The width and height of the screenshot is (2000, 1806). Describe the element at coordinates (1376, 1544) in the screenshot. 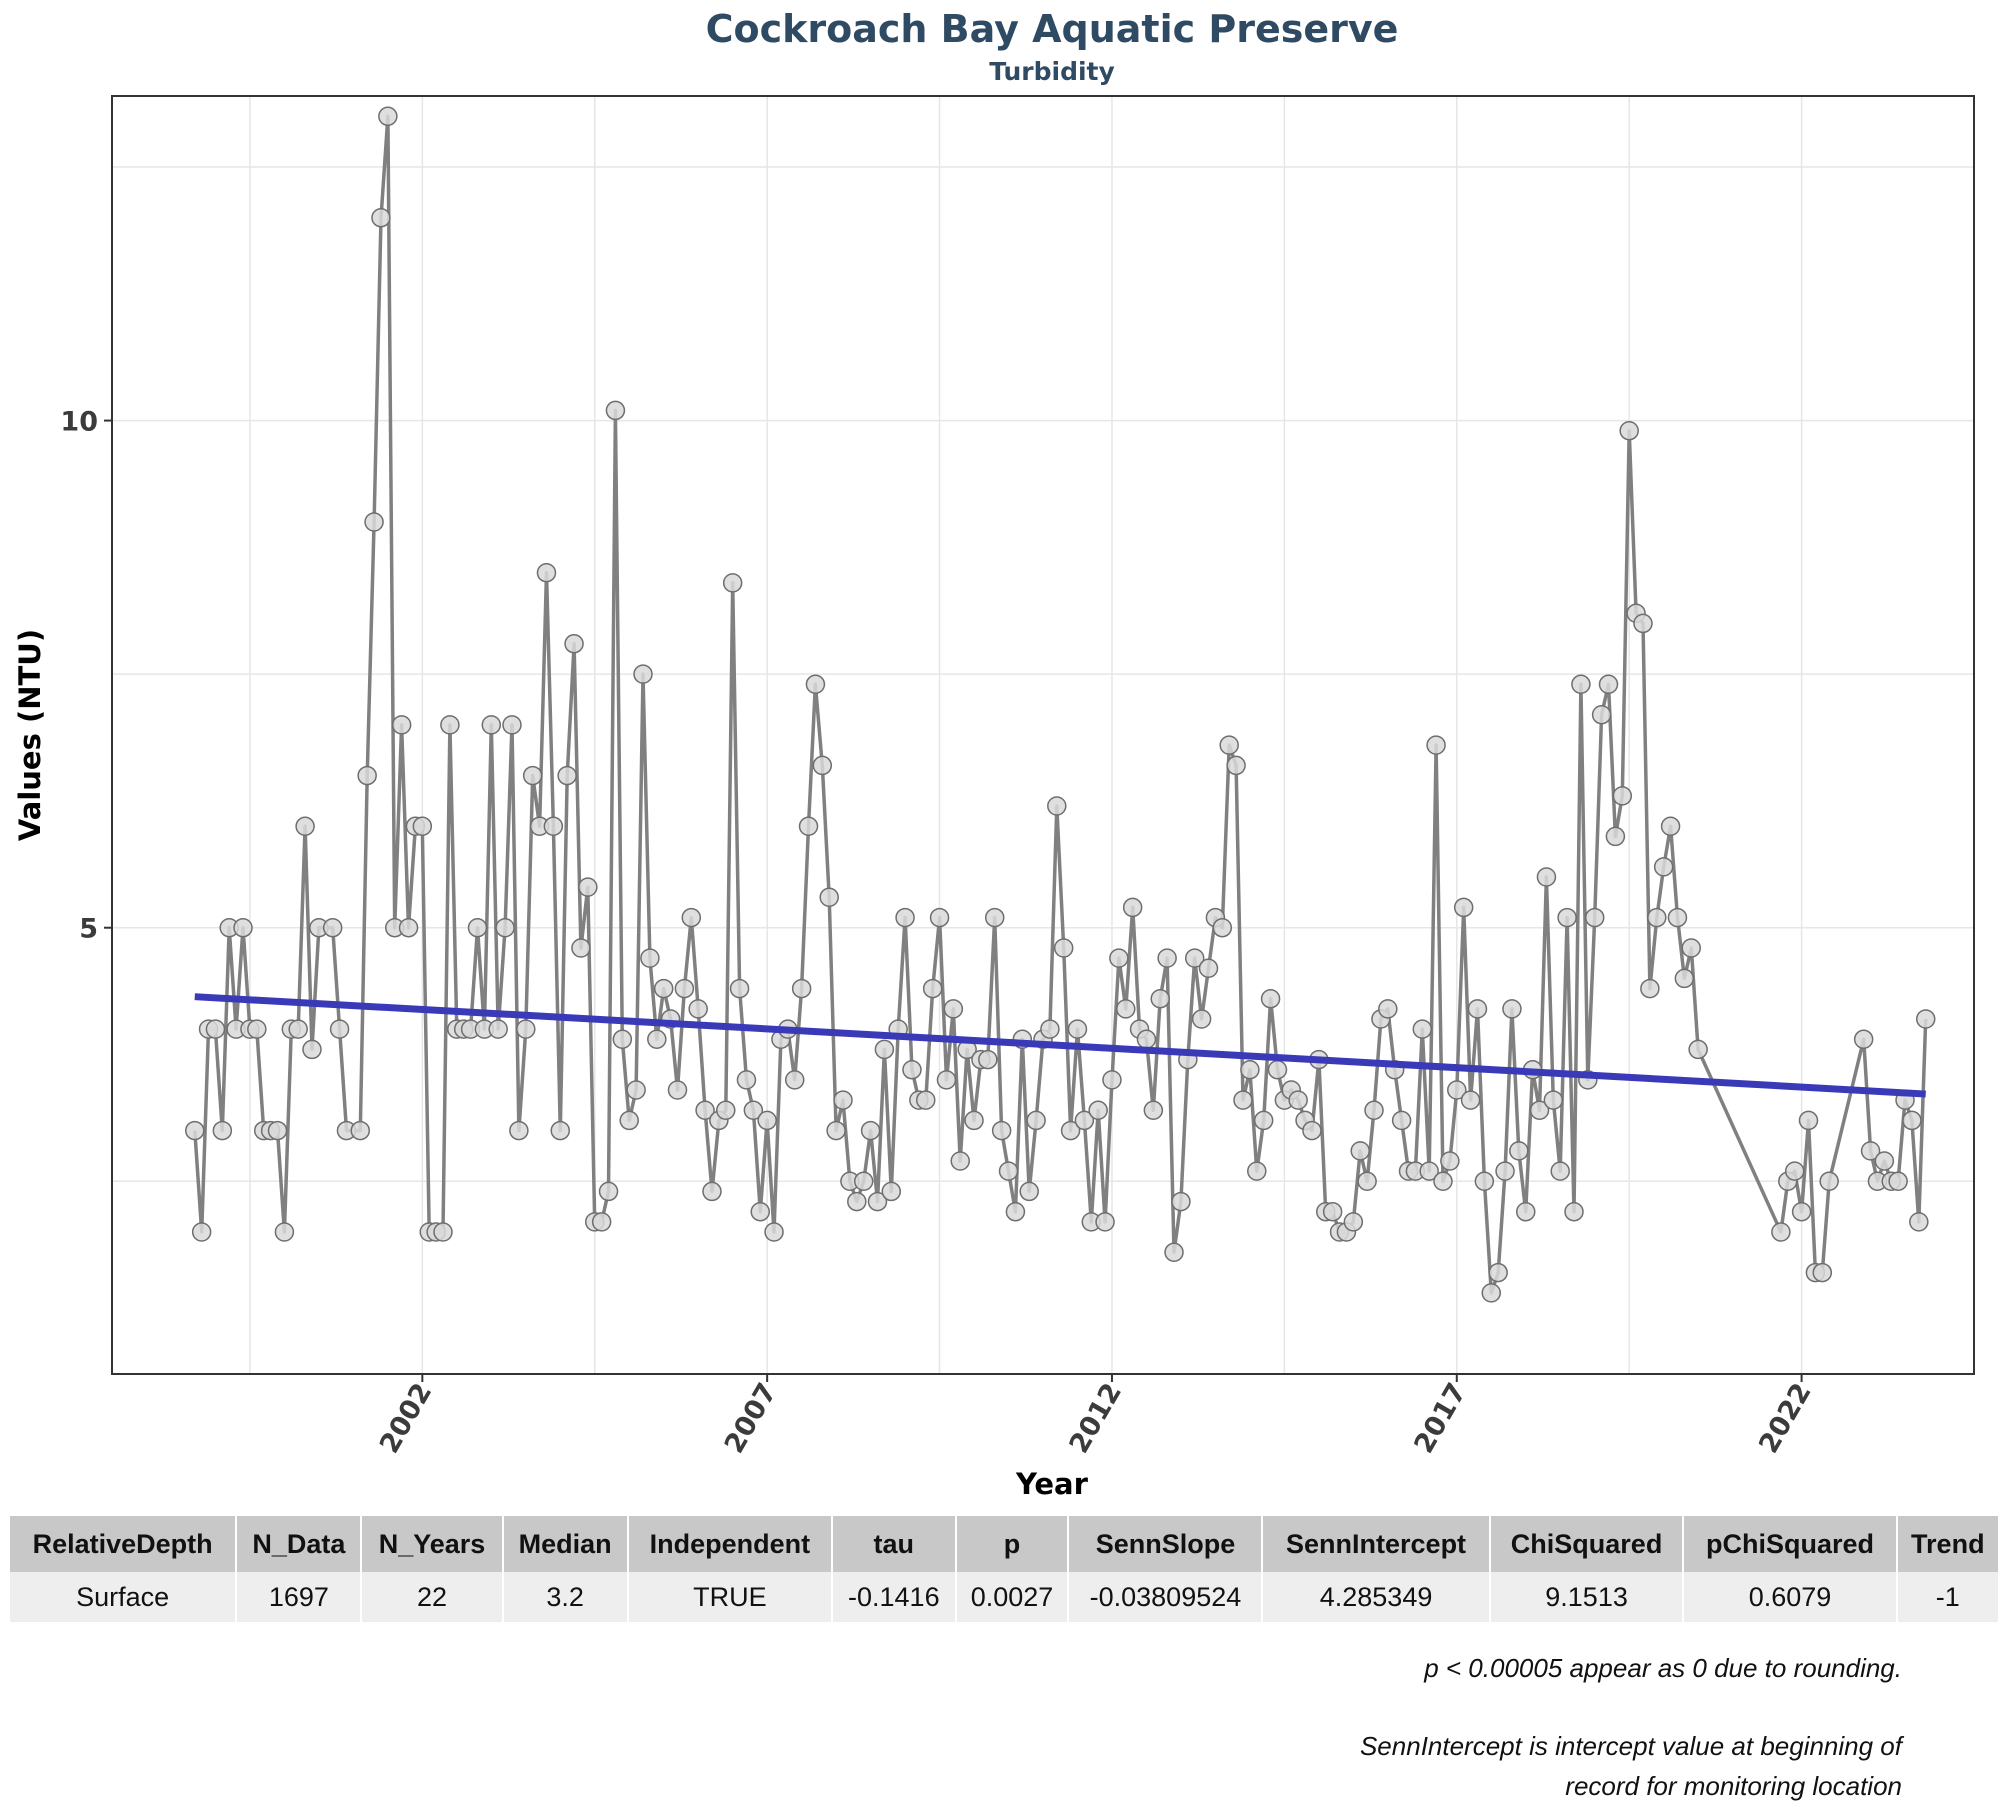

I see `header-sennintercept: SennIntercept` at that location.